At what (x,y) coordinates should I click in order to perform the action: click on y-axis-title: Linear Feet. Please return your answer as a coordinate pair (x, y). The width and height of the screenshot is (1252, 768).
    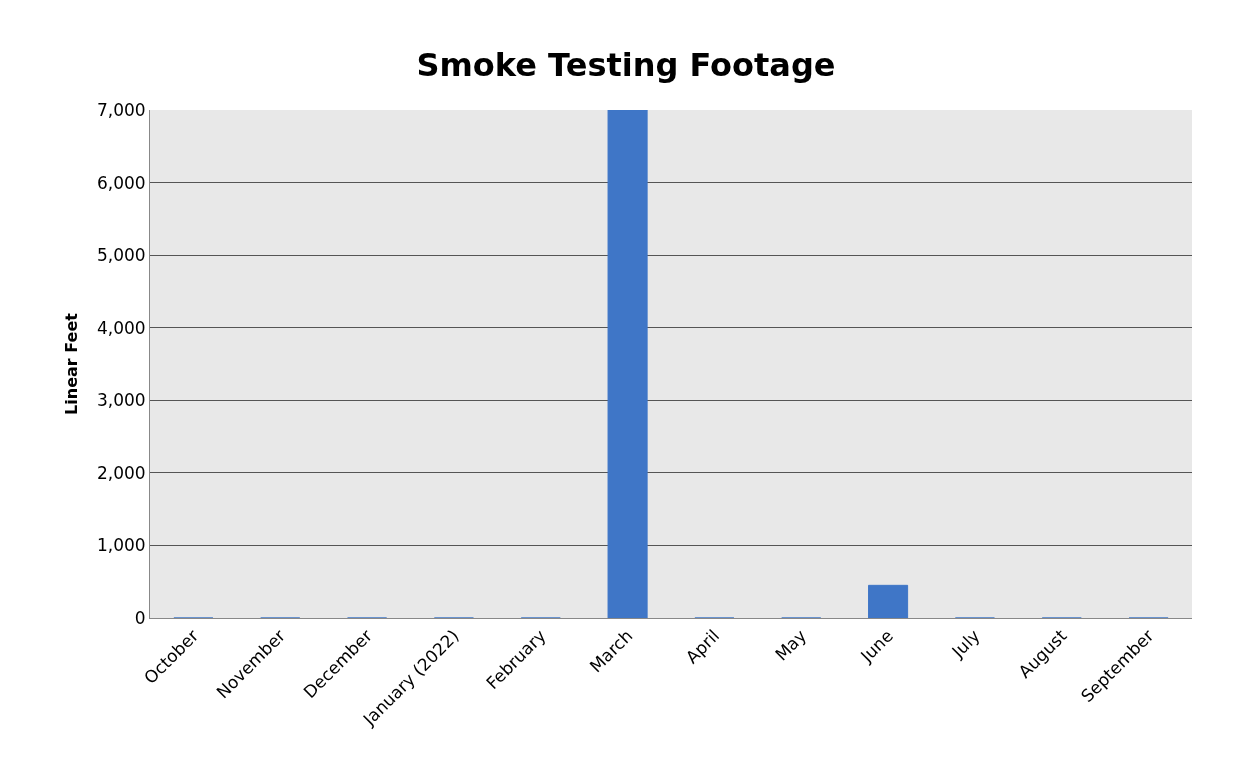
    Looking at the image, I should click on (71, 363).